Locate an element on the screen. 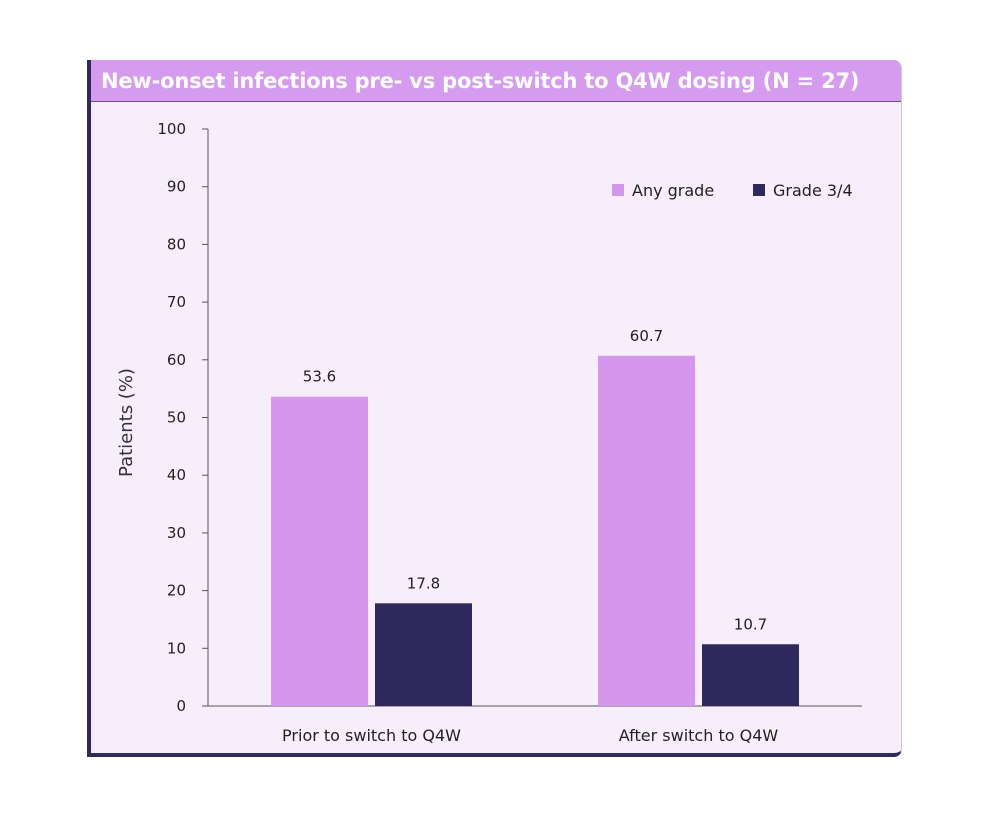 The image size is (1000, 832). bar-value-label: 10.7 is located at coordinates (750, 624).